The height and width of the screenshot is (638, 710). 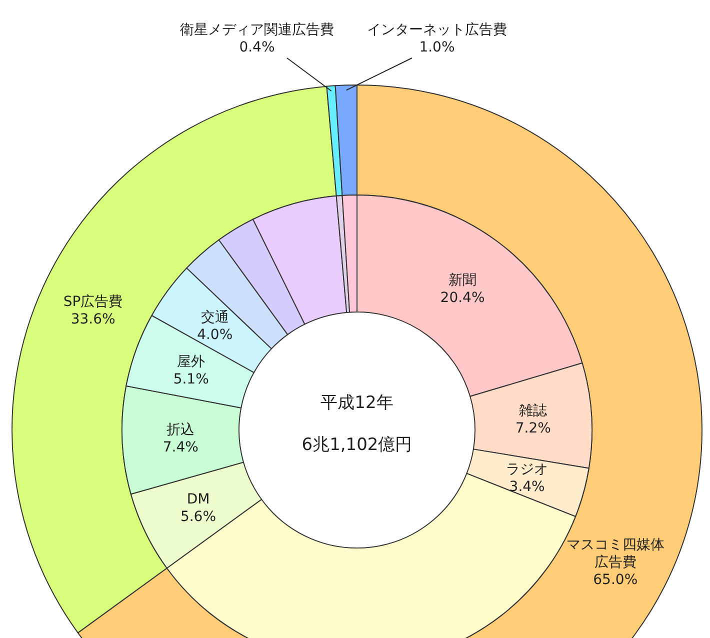 I want to click on data-label: 20.4%, so click(x=462, y=298).